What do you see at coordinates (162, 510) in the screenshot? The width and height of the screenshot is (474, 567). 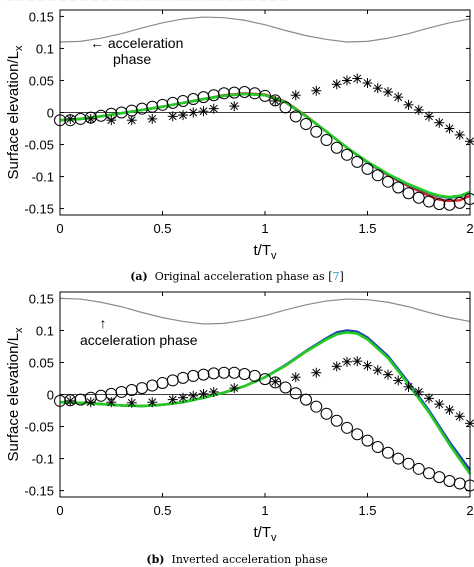 I see `x-tick-label: 0.5` at bounding box center [162, 510].